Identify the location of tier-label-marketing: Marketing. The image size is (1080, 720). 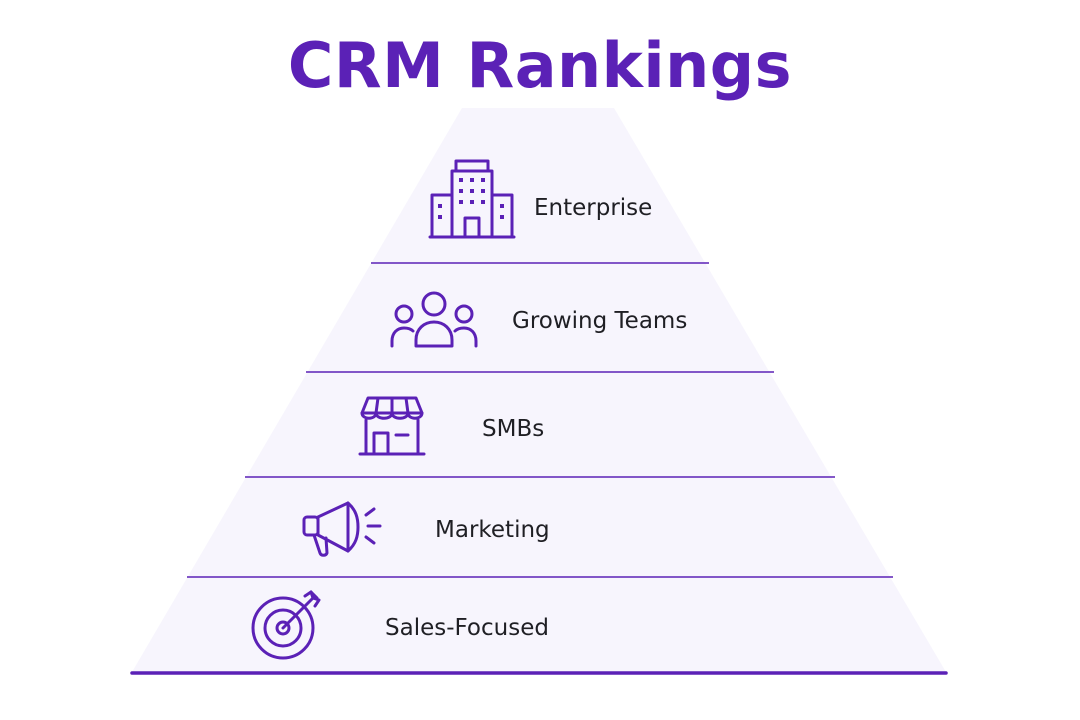
(492, 530).